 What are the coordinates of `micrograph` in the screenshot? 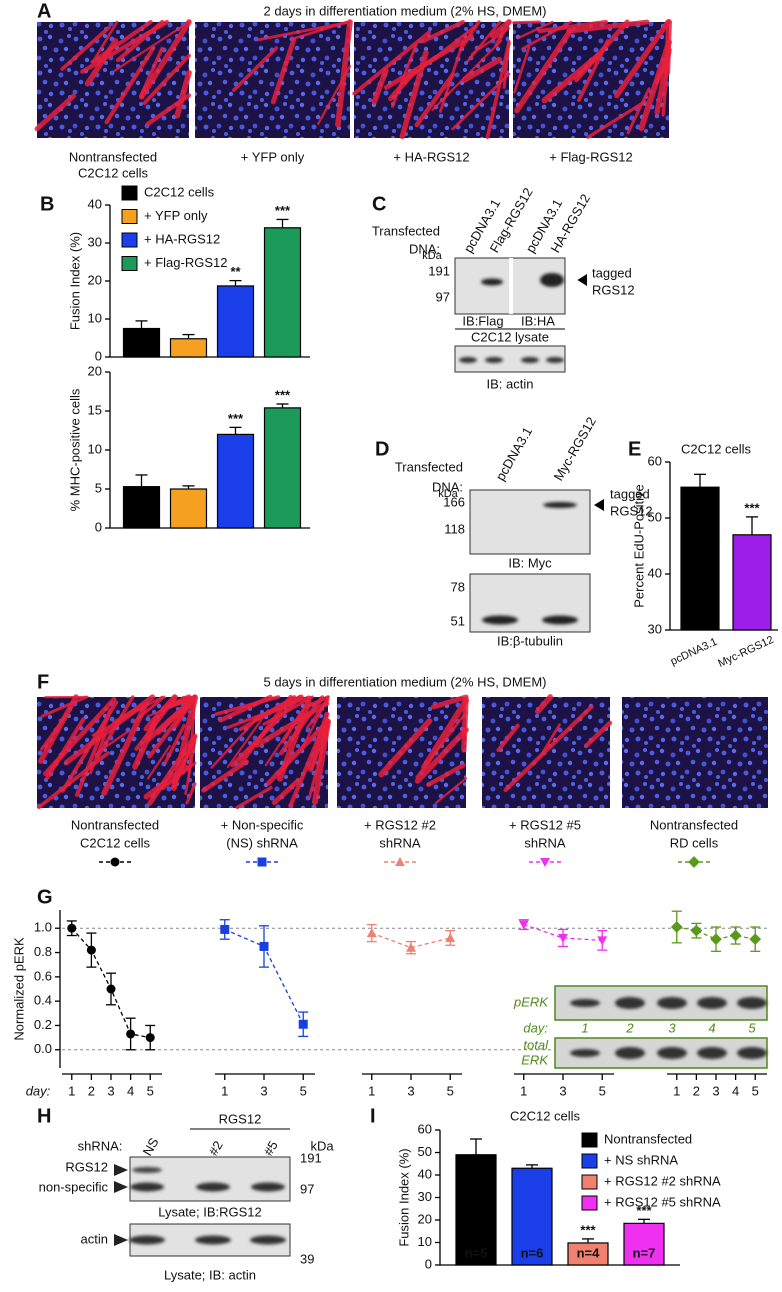 It's located at (695, 752).